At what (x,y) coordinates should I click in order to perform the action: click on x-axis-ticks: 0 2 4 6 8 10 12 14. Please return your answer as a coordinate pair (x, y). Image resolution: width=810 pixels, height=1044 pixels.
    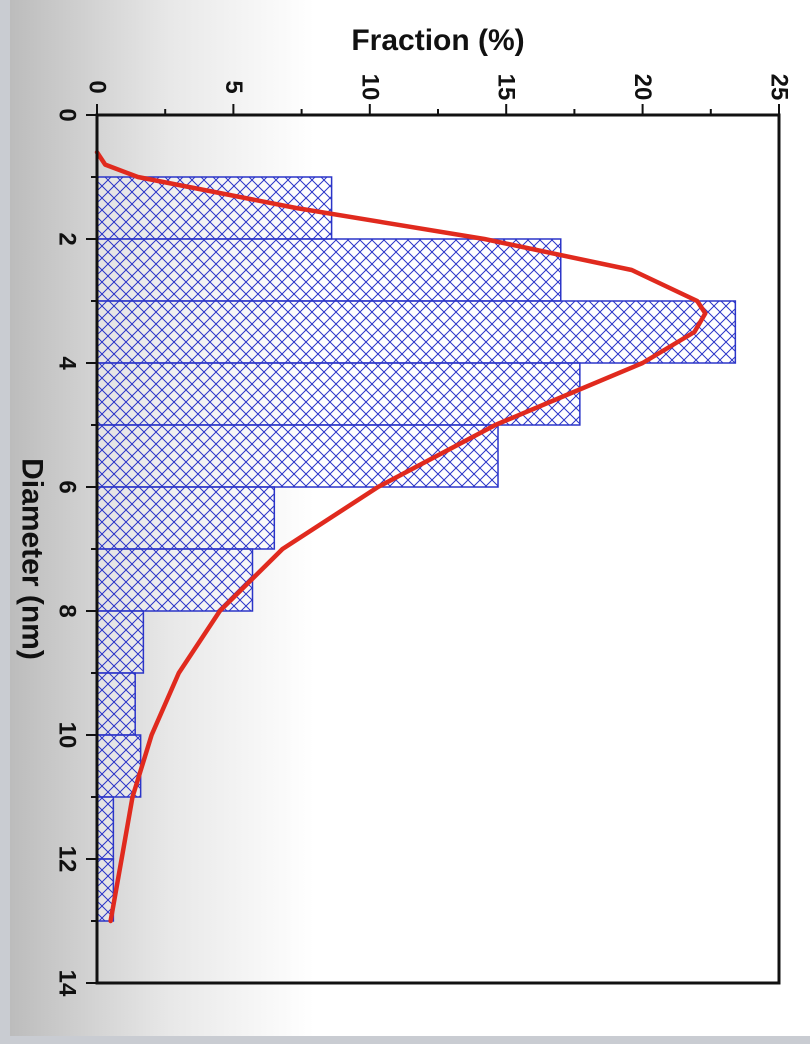
    Looking at the image, I should click on (75, 552).